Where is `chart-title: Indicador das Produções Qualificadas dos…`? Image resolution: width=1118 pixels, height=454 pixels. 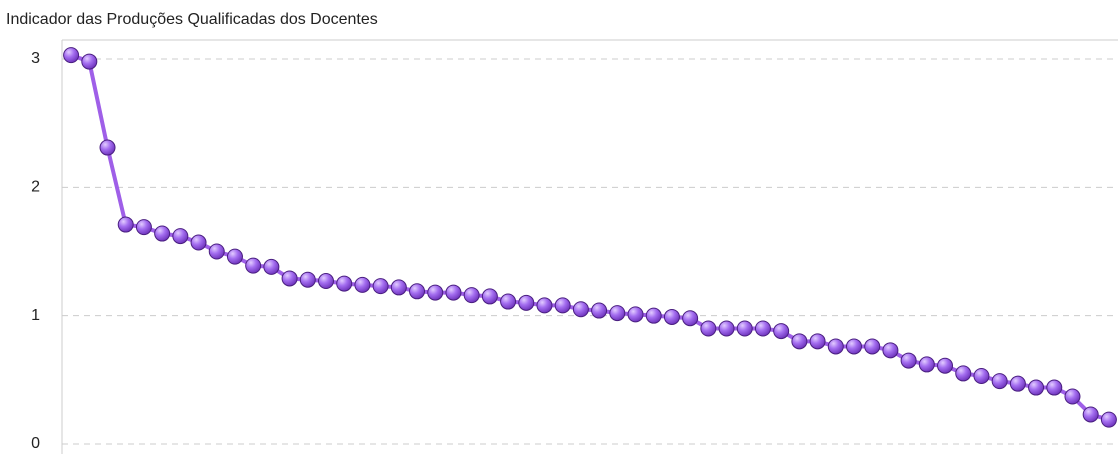 chart-title: Indicador das Produções Qualificadas dos… is located at coordinates (192, 19).